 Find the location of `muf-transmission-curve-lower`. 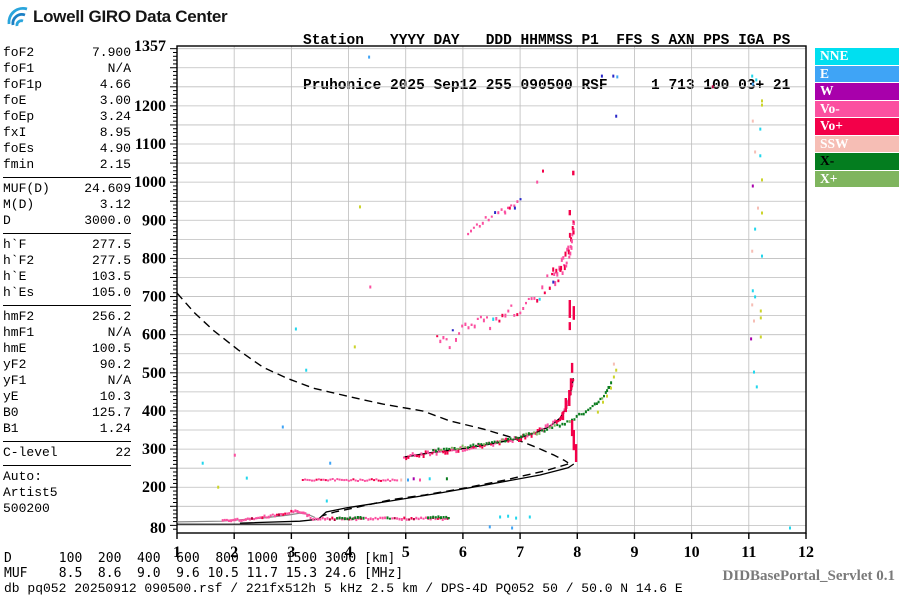

muf-transmission-curve-lower is located at coordinates (445, 490).